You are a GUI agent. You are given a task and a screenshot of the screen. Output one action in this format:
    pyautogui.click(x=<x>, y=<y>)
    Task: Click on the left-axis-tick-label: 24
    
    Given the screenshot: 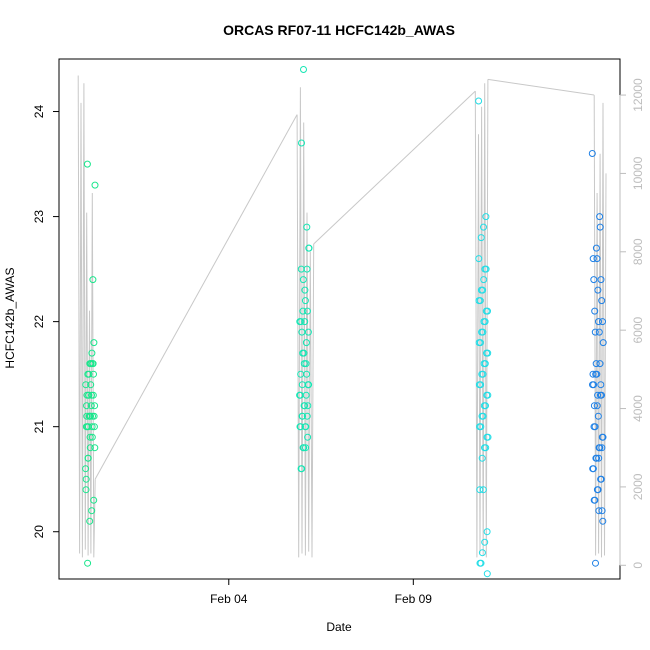 What is the action you would take?
    pyautogui.click(x=39, y=112)
    